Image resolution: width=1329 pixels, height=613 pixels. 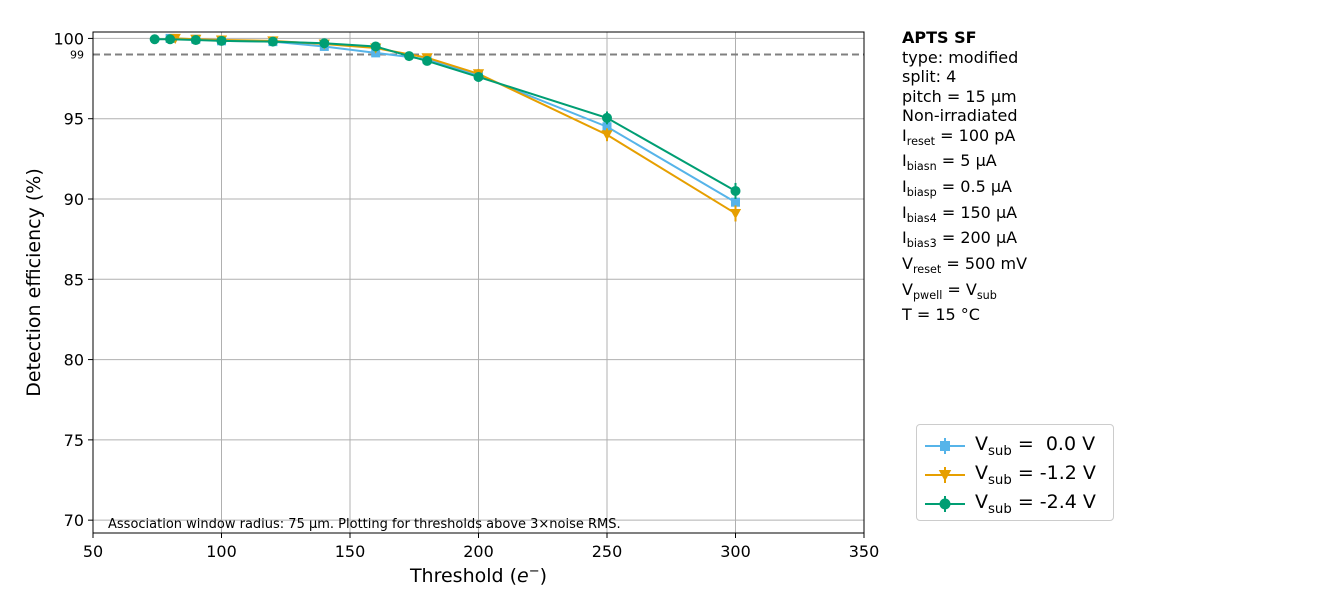 I want to click on parameter-rest: = 500 mV, so click(x=984, y=263).